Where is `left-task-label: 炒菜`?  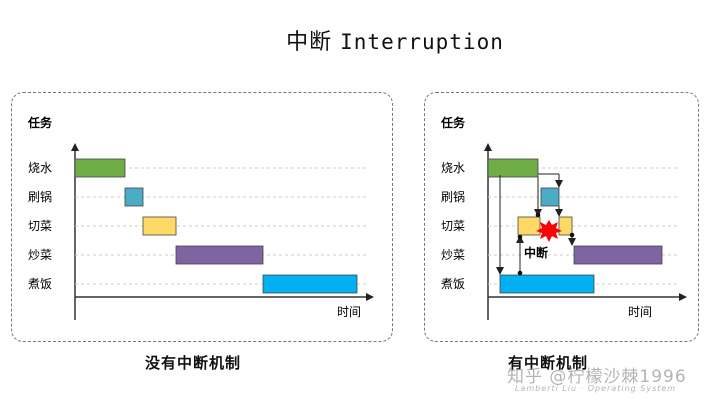 left-task-label: 炒菜 is located at coordinates (40, 255).